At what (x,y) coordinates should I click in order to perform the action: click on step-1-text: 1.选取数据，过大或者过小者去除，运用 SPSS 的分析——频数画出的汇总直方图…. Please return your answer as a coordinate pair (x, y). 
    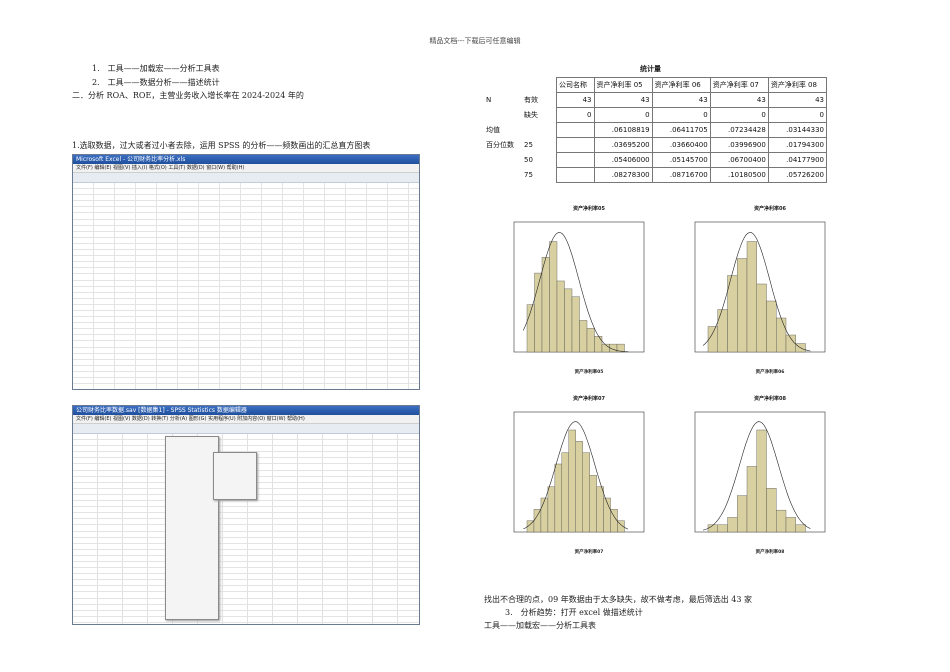
    Looking at the image, I should click on (221, 145).